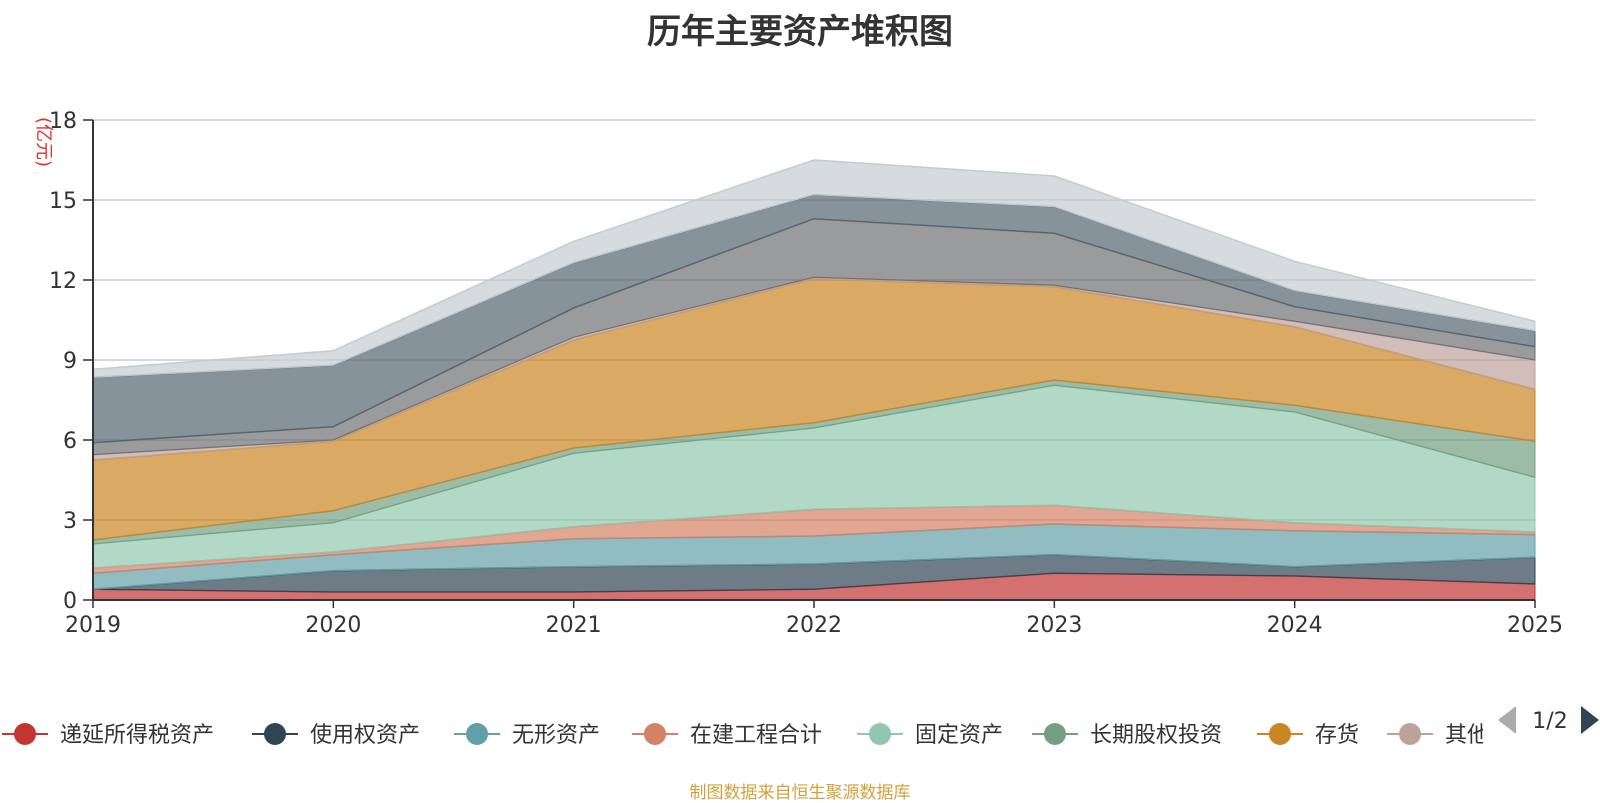 Image resolution: width=1600 pixels, height=803 pixels. I want to click on legend-page-indicator: 1/2, so click(1549, 721).